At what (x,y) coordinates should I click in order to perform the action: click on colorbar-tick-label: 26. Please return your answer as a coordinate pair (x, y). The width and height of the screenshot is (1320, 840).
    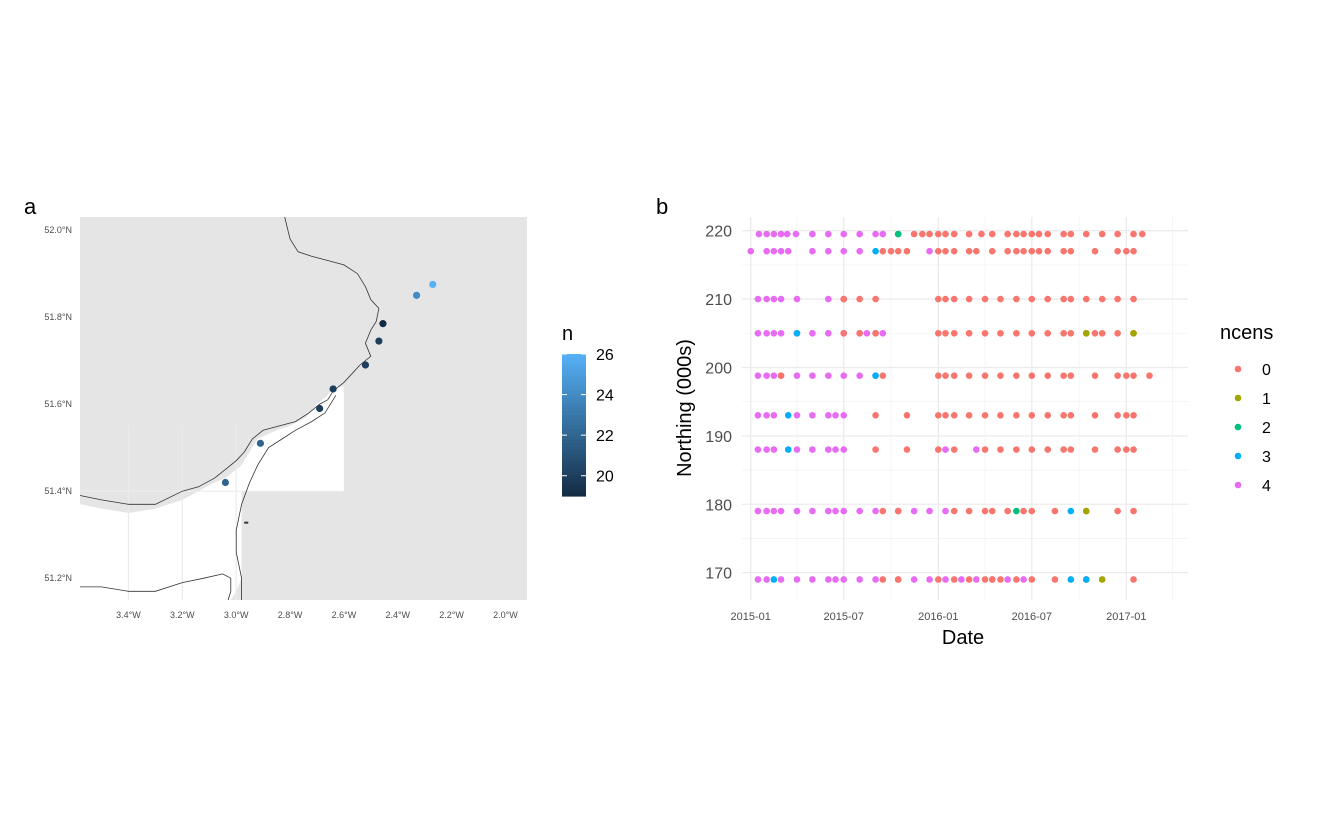
    Looking at the image, I should click on (605, 355).